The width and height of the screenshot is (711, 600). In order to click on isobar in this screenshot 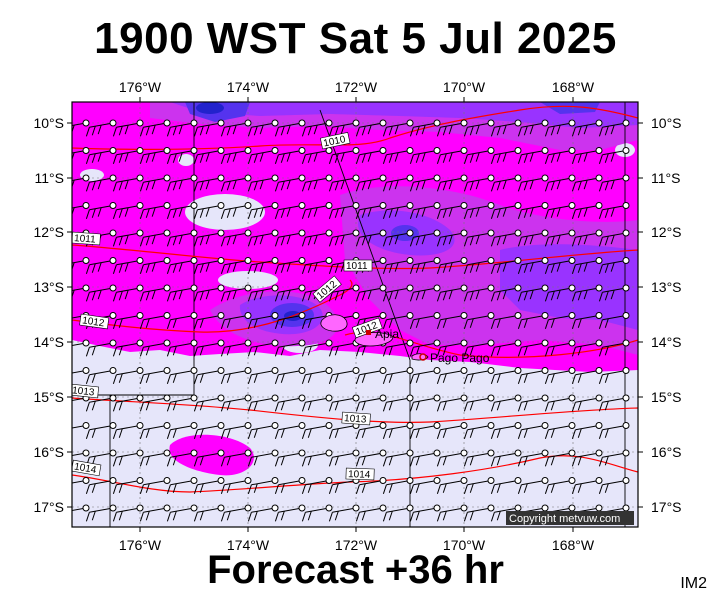, I will do `click(212, 306)`.